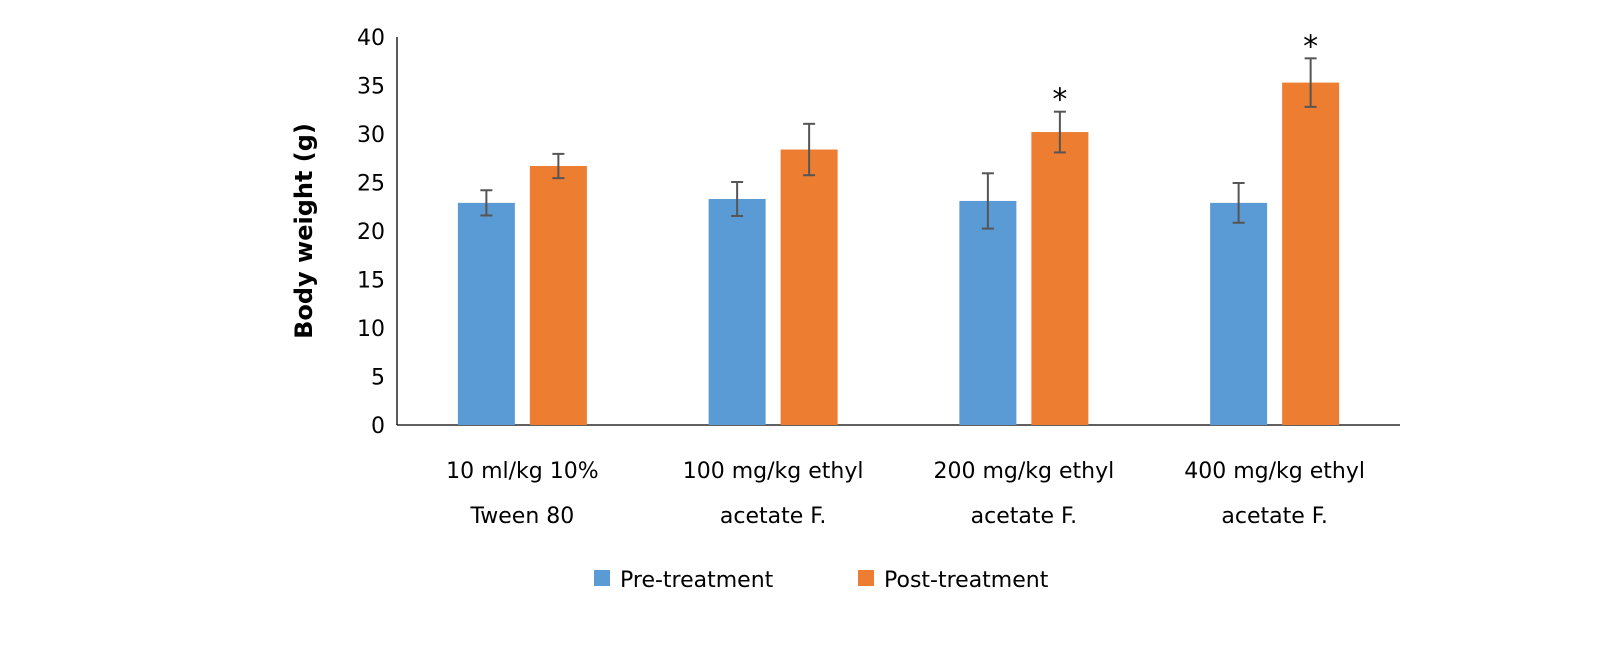  Describe the element at coordinates (522, 471) in the screenshot. I see `x-category-label: 10 ml/kg 10%` at that location.